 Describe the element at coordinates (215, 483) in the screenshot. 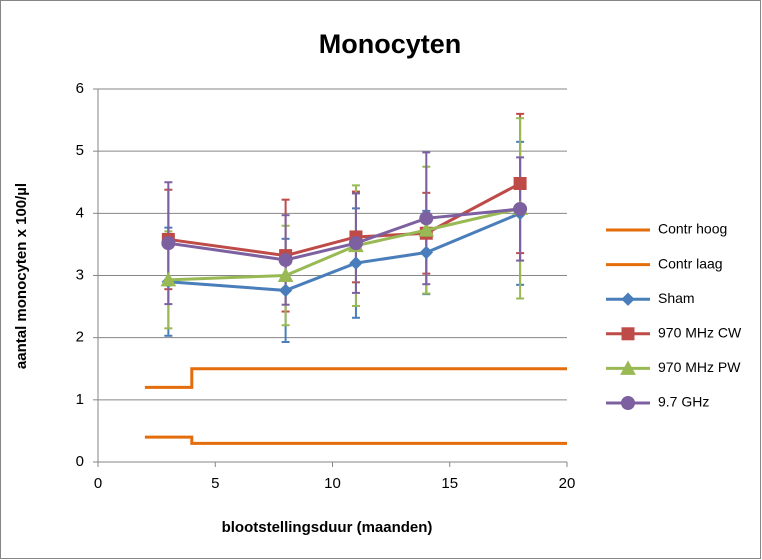

I see `x-tick-label: 5` at that location.